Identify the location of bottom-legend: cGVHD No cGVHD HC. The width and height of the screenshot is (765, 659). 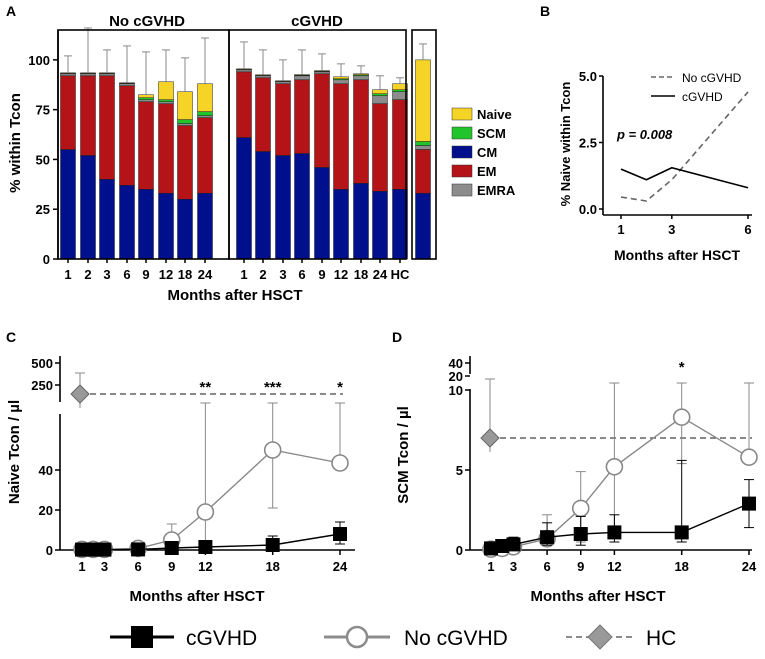
(393, 637).